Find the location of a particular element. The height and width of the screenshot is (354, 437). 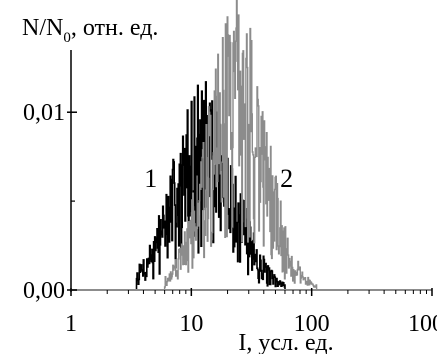

x-tick-label: 10 is located at coordinates (191, 324).